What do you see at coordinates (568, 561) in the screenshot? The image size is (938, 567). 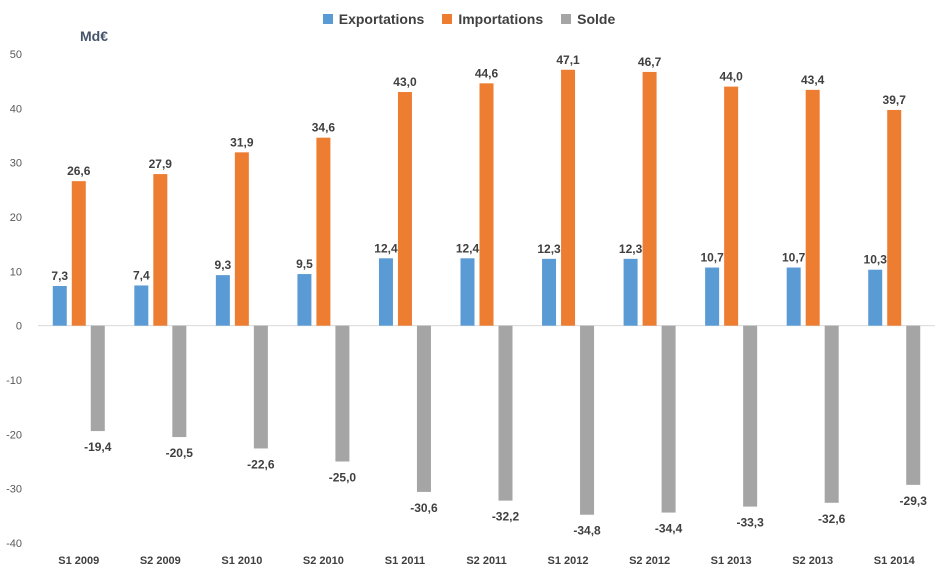 I see `x-tick-label: S1 2012` at bounding box center [568, 561].